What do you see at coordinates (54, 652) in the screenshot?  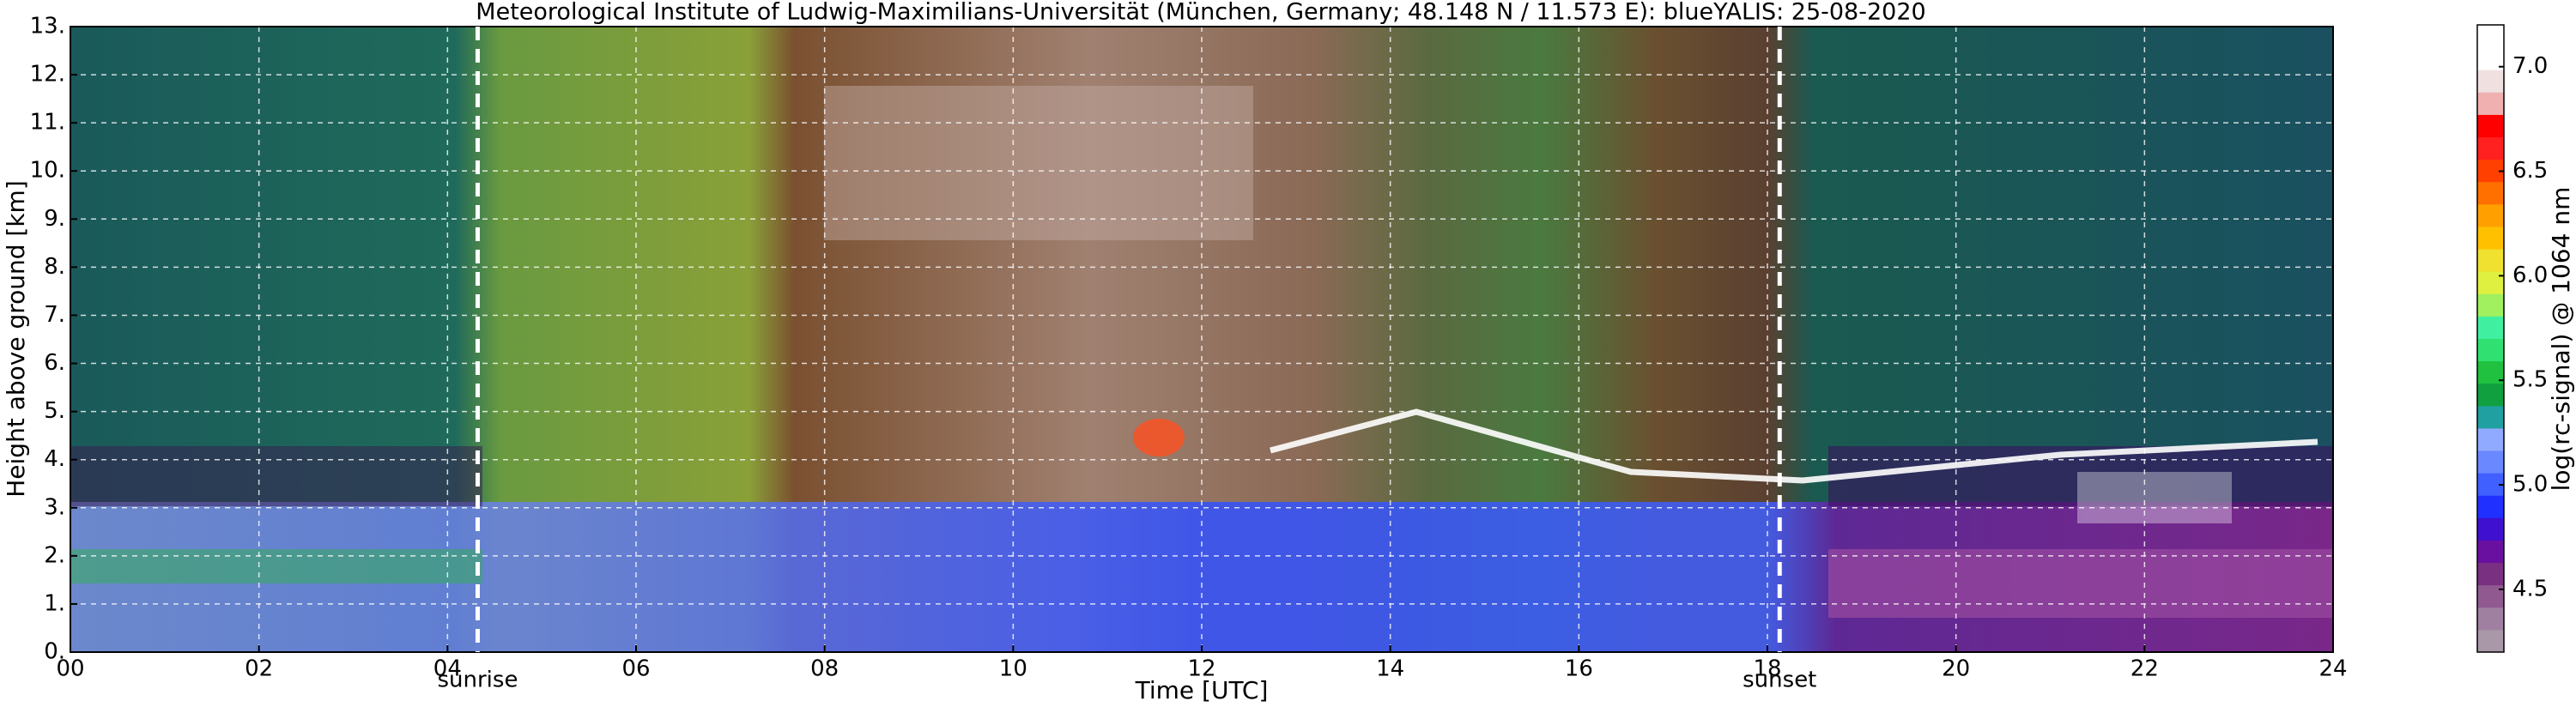 I see `y-tick-label: 0.` at bounding box center [54, 652].